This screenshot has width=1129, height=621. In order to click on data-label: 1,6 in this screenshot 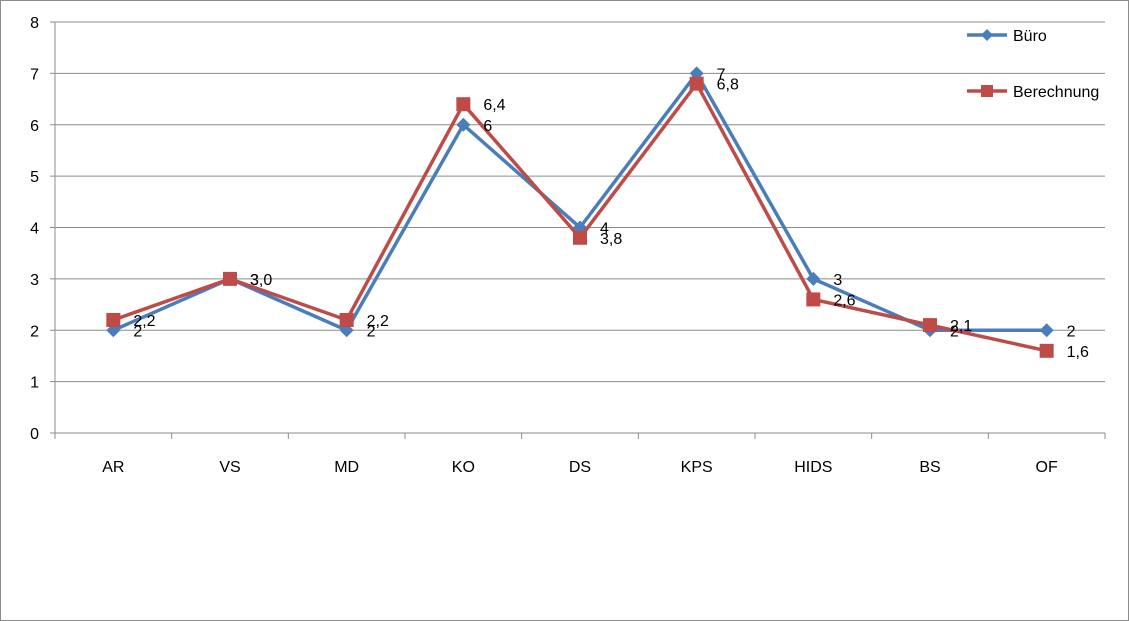, I will do `click(1078, 352)`.